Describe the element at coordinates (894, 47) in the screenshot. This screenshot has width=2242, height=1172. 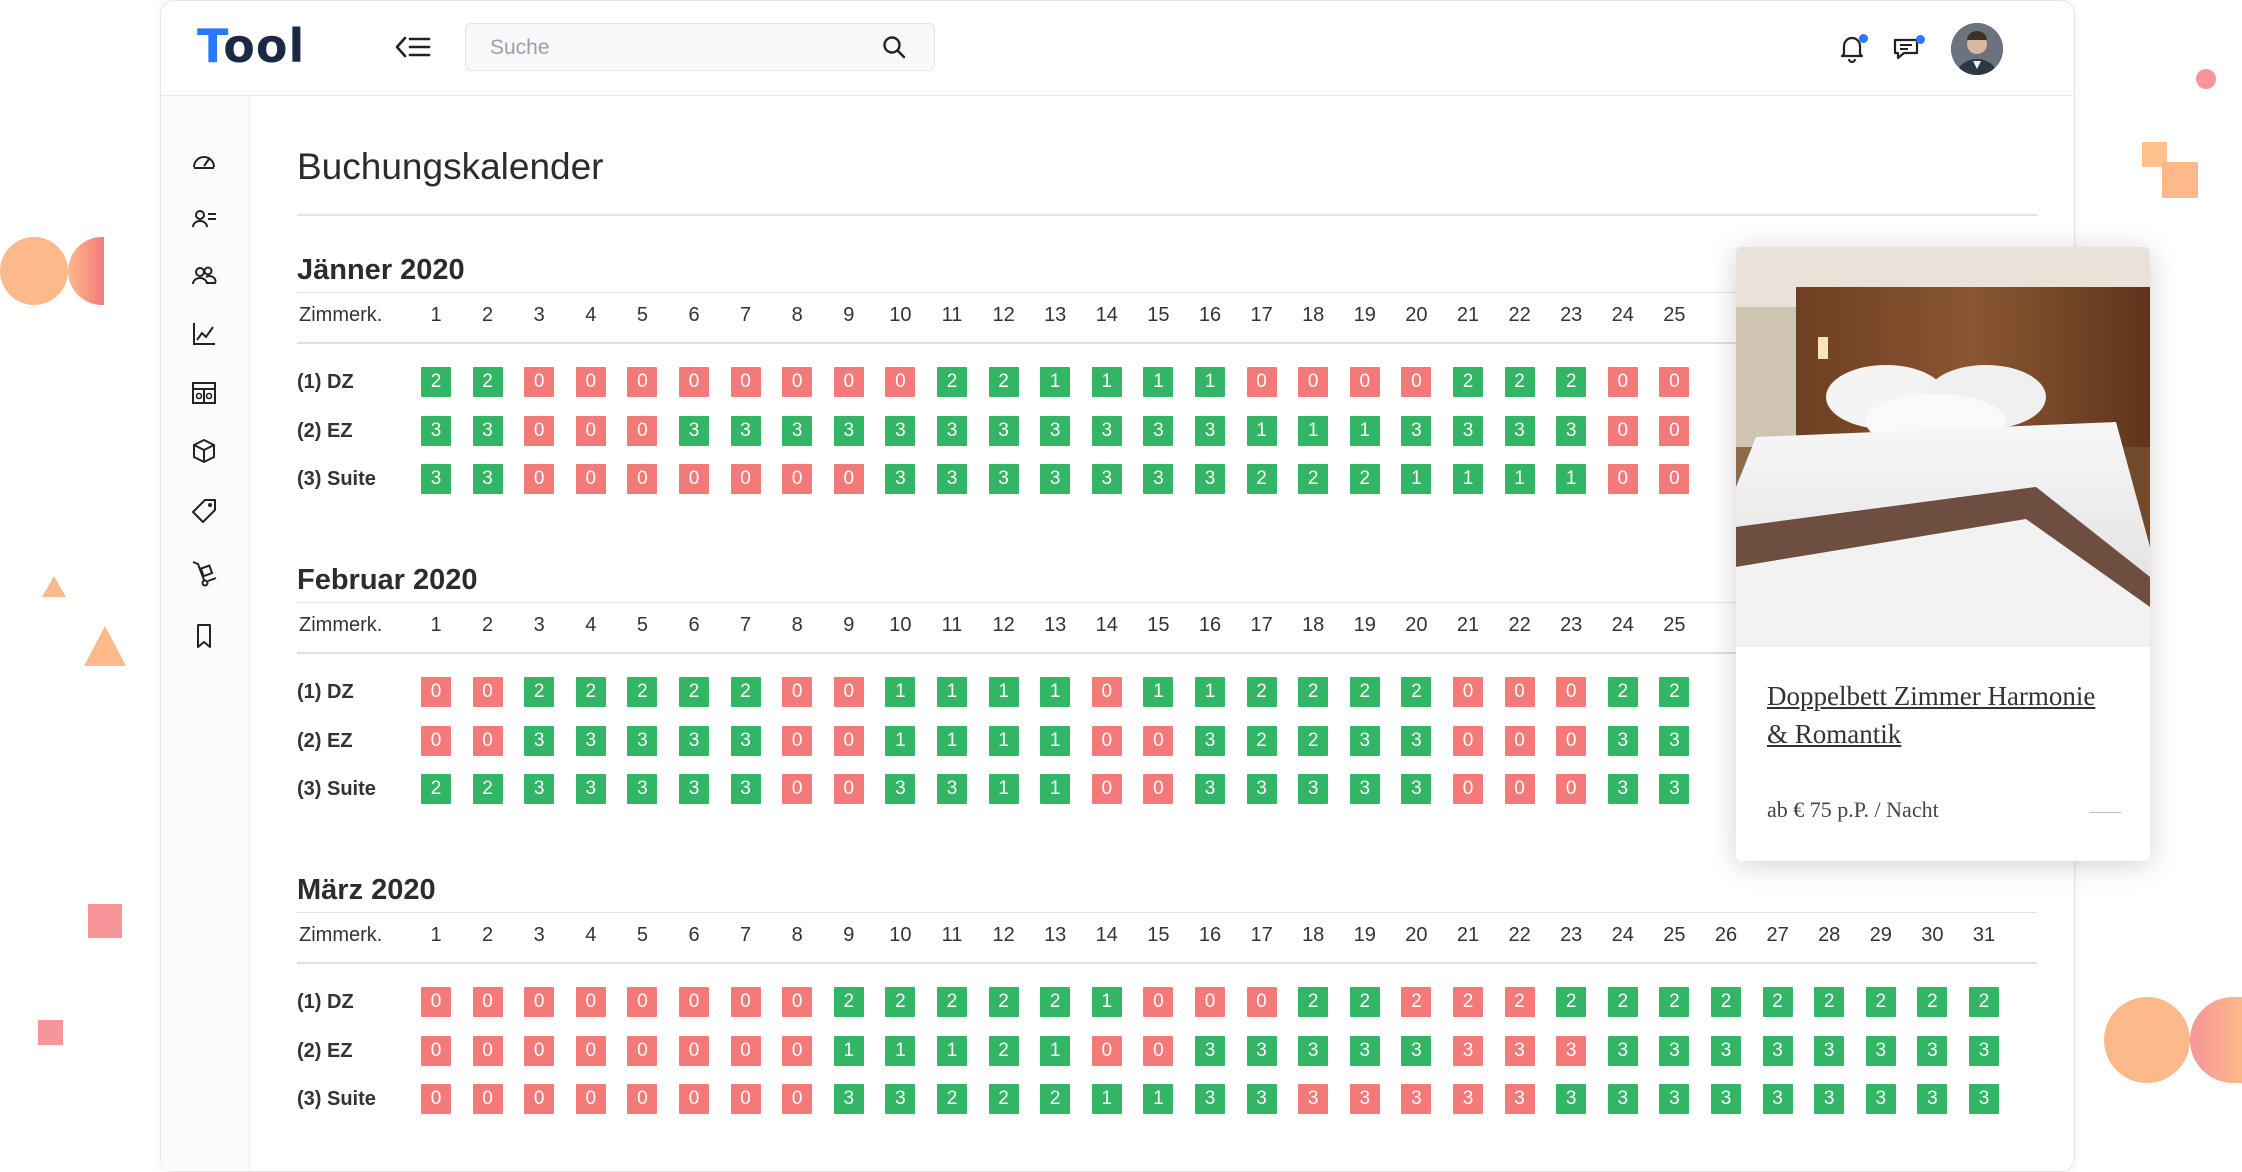
I see `search-icon` at that location.